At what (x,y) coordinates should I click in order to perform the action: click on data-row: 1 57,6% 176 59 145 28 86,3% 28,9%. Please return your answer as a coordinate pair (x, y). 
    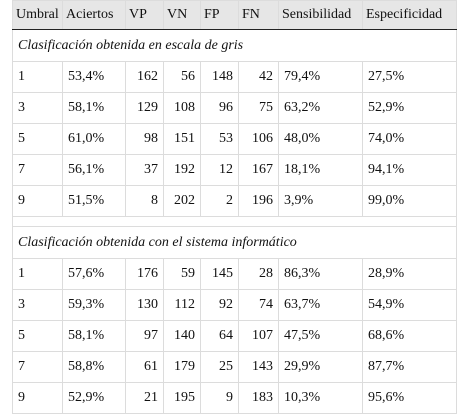
    Looking at the image, I should click on (234, 274).